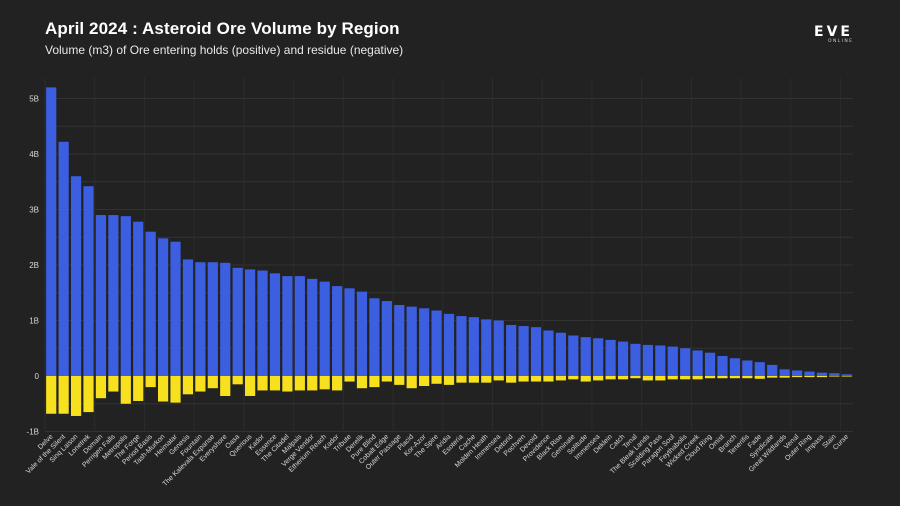 The image size is (900, 506). I want to click on y-tick-label: 2B, so click(34, 265).